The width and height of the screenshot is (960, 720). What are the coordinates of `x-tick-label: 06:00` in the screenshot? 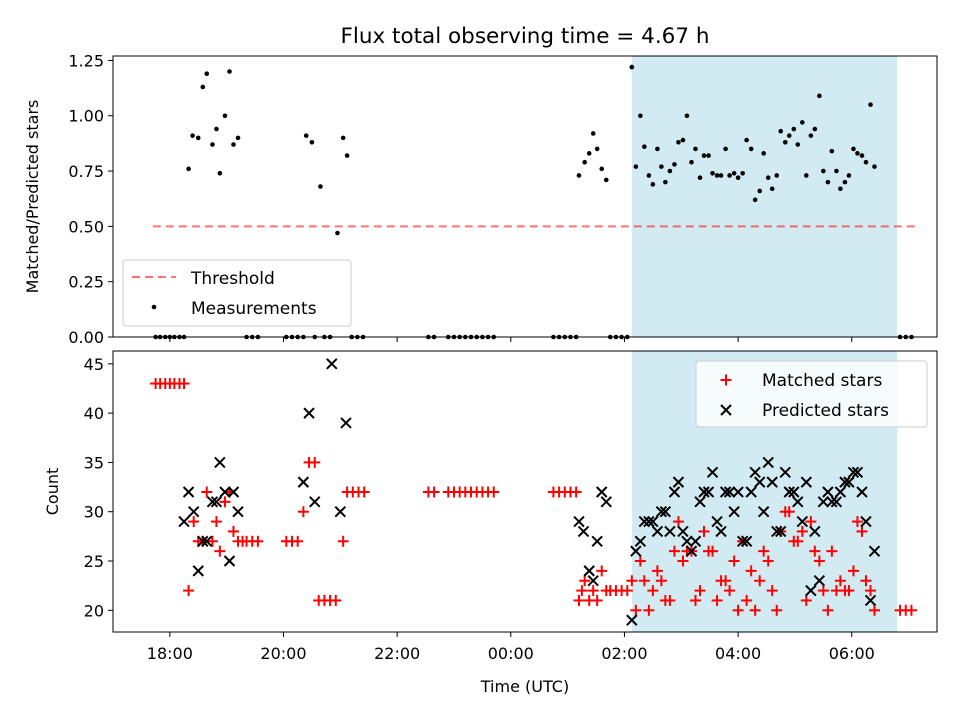 It's located at (852, 653).